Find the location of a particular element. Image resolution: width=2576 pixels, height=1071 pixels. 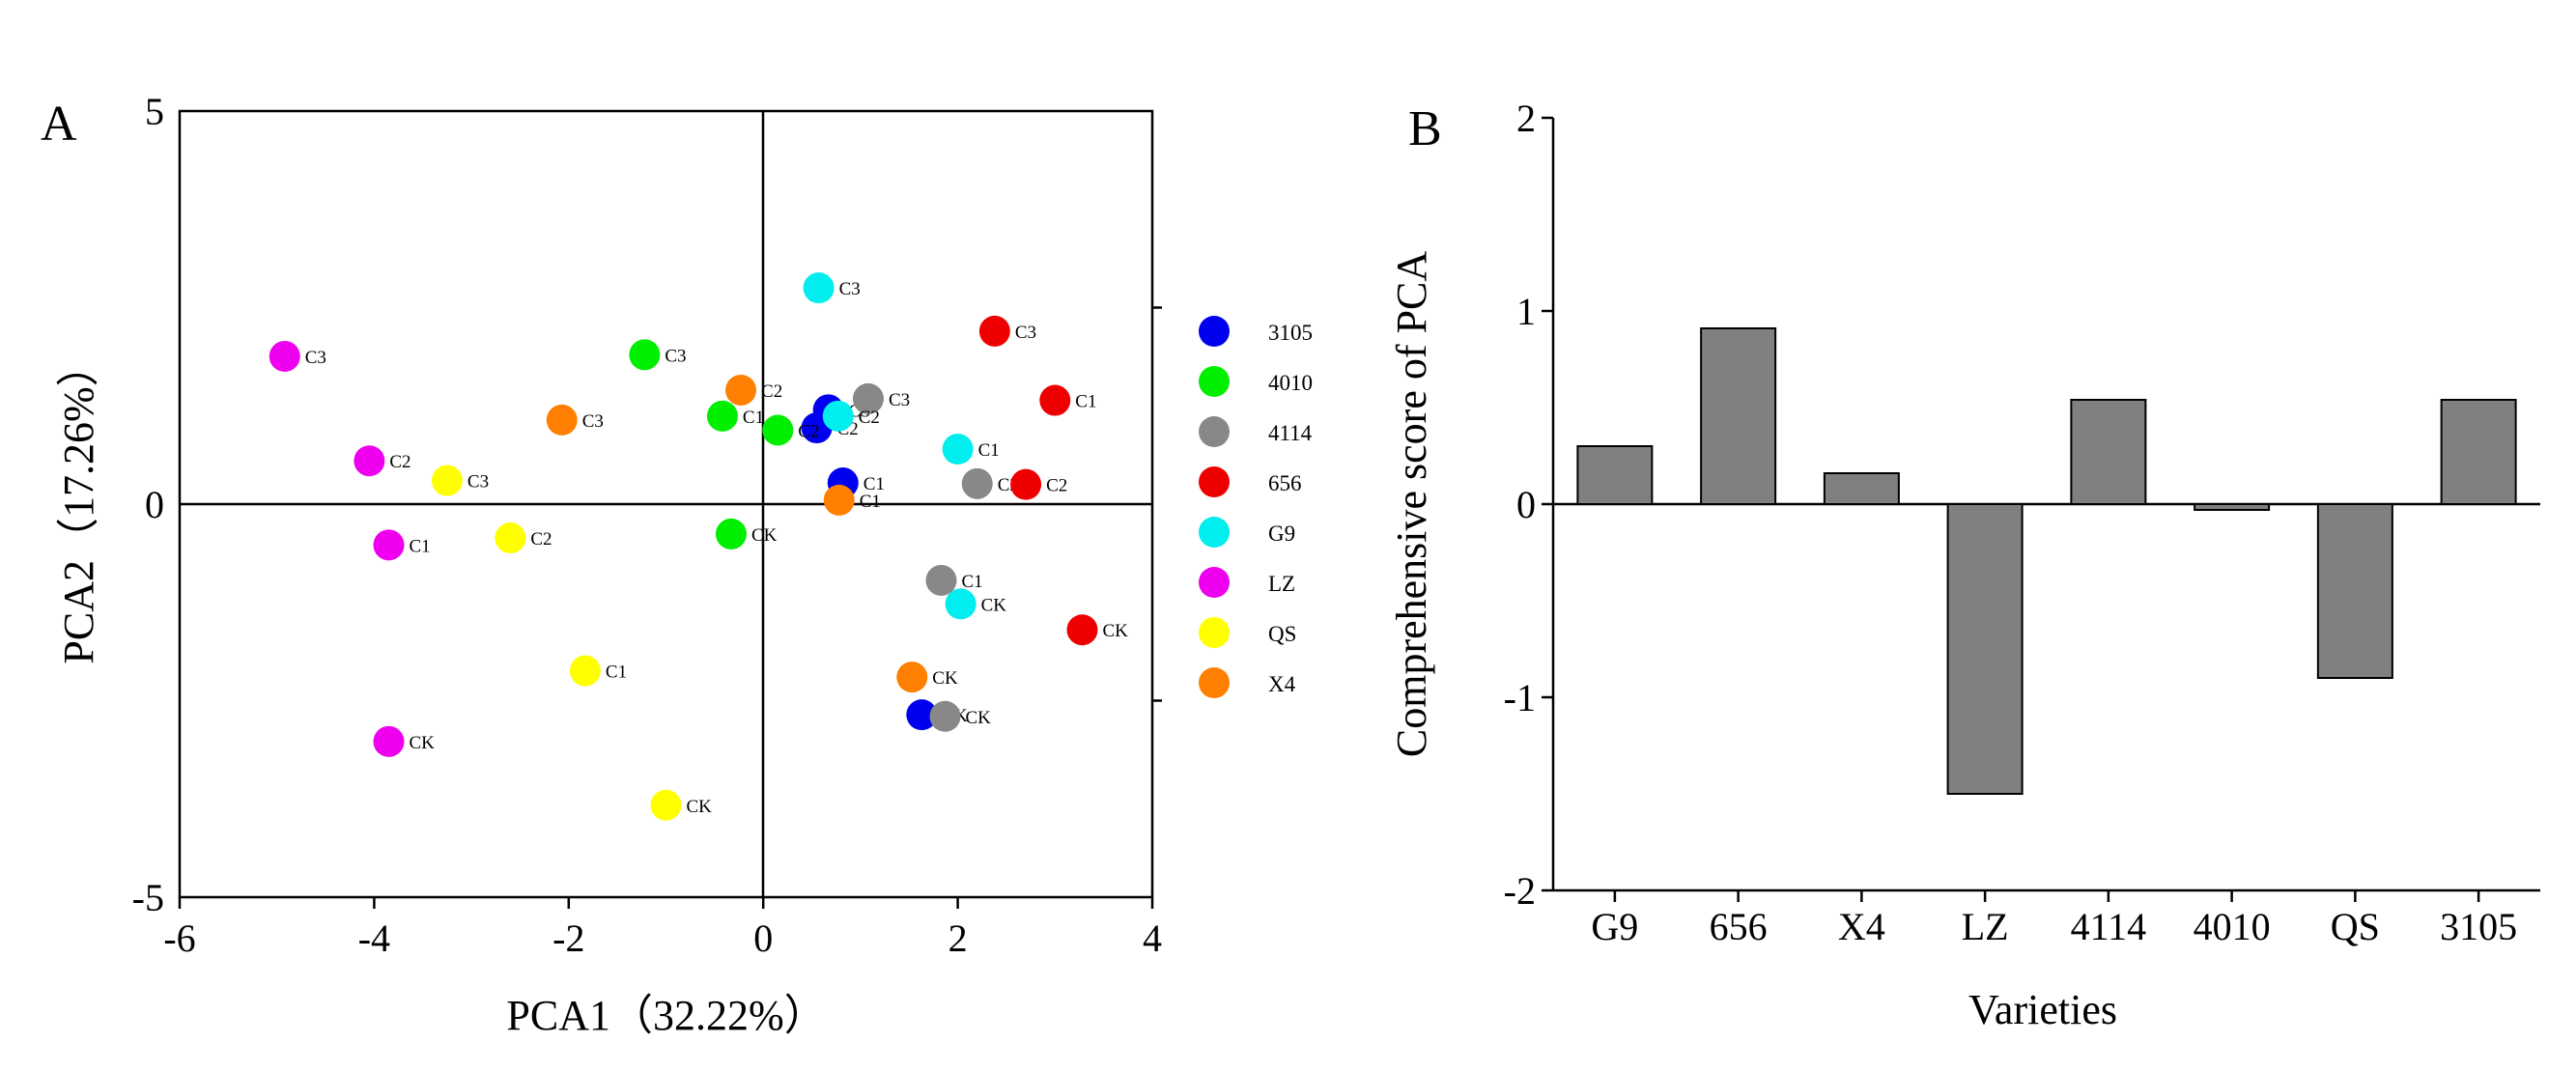

point-4114-C1 is located at coordinates (941, 580).